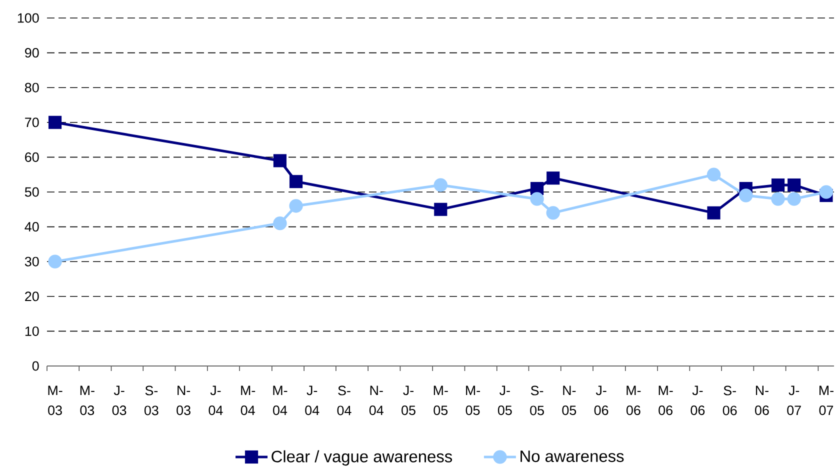 The height and width of the screenshot is (469, 837). I want to click on x-tick-label: S-05, so click(537, 401).